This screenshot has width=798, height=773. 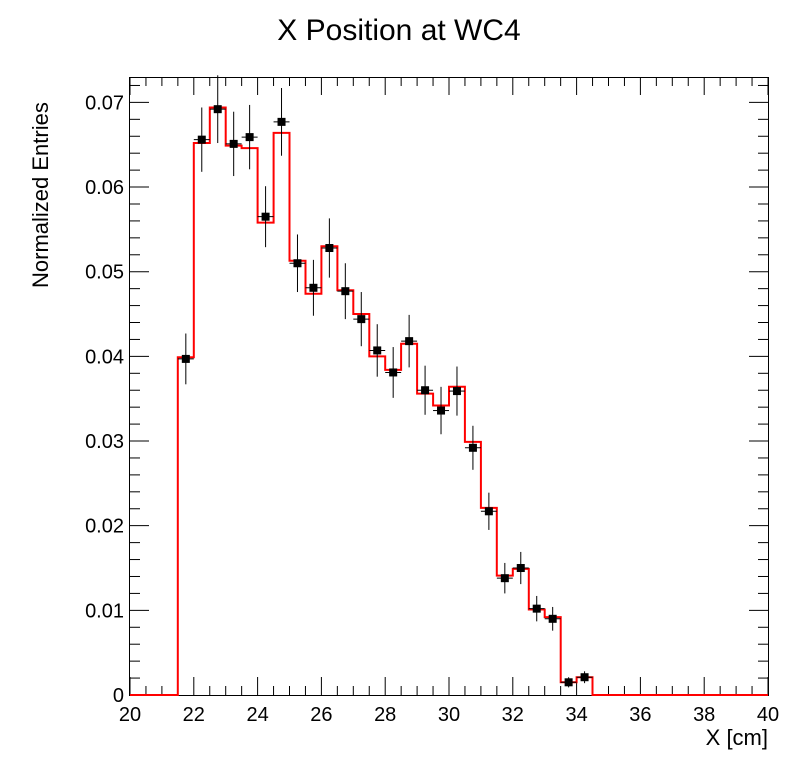 What do you see at coordinates (40, 195) in the screenshot?
I see `y-axis-label: Normalized Entries` at bounding box center [40, 195].